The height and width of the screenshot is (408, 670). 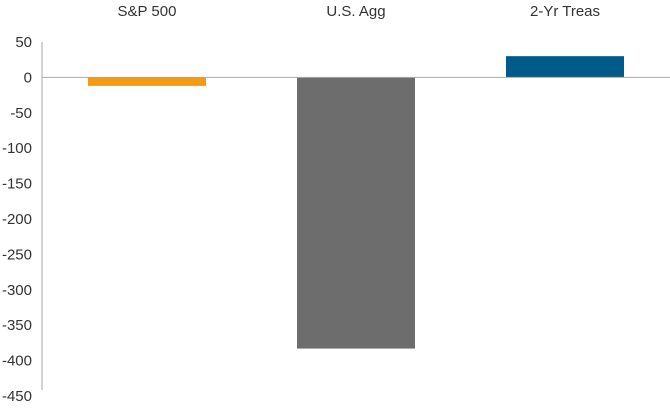 What do you see at coordinates (565, 11) in the screenshot?
I see `category-label-2yr-treas: 2-Yr Treas` at bounding box center [565, 11].